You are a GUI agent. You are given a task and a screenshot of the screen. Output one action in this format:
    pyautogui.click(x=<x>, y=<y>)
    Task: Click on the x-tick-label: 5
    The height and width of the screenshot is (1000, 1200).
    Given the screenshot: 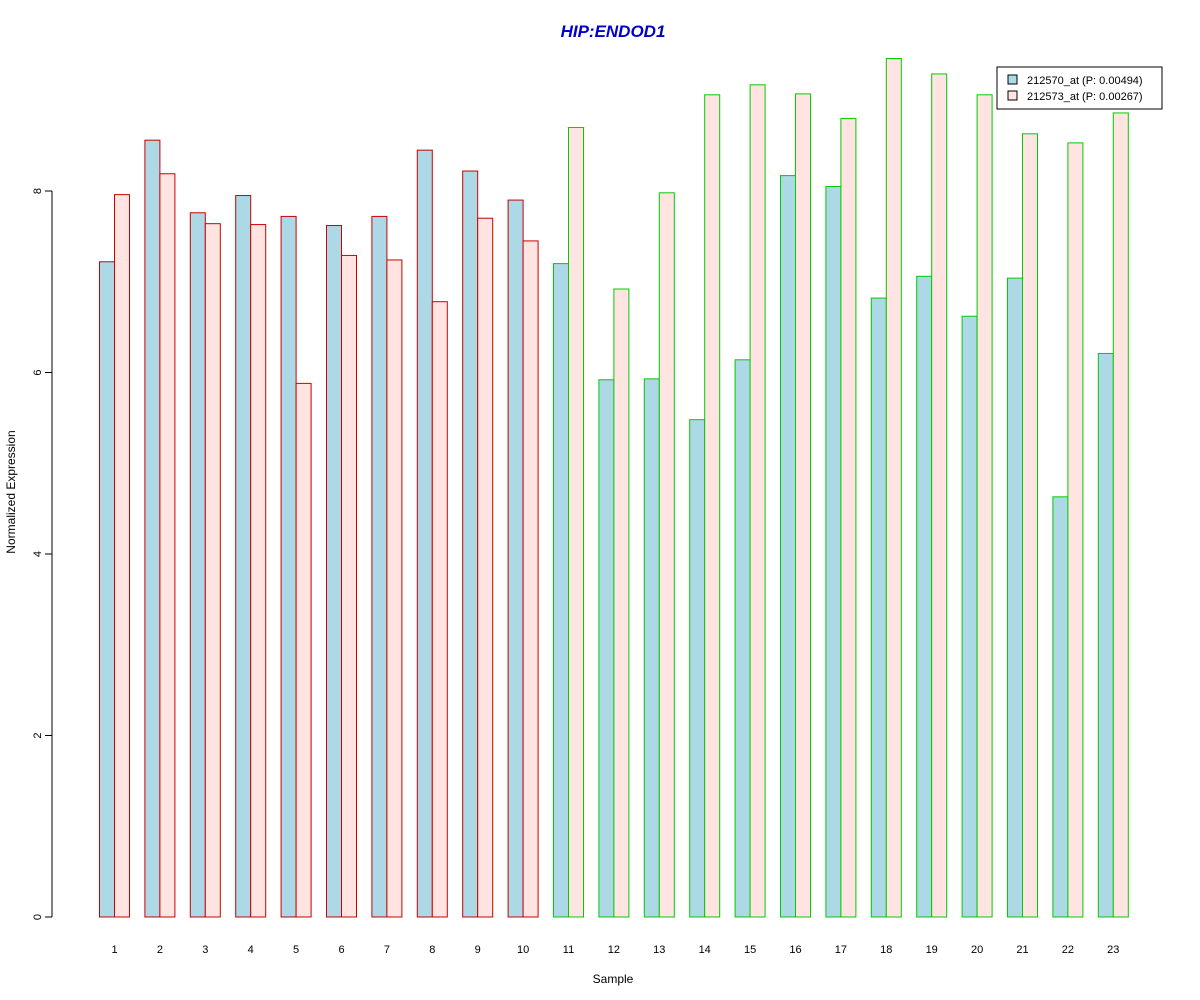 What is the action you would take?
    pyautogui.click(x=296, y=950)
    